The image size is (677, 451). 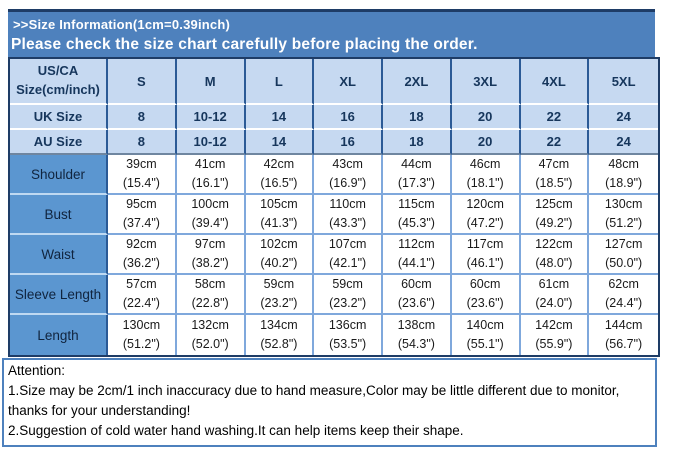 What do you see at coordinates (416, 164) in the screenshot?
I see `measurement-cm: 44cm` at bounding box center [416, 164].